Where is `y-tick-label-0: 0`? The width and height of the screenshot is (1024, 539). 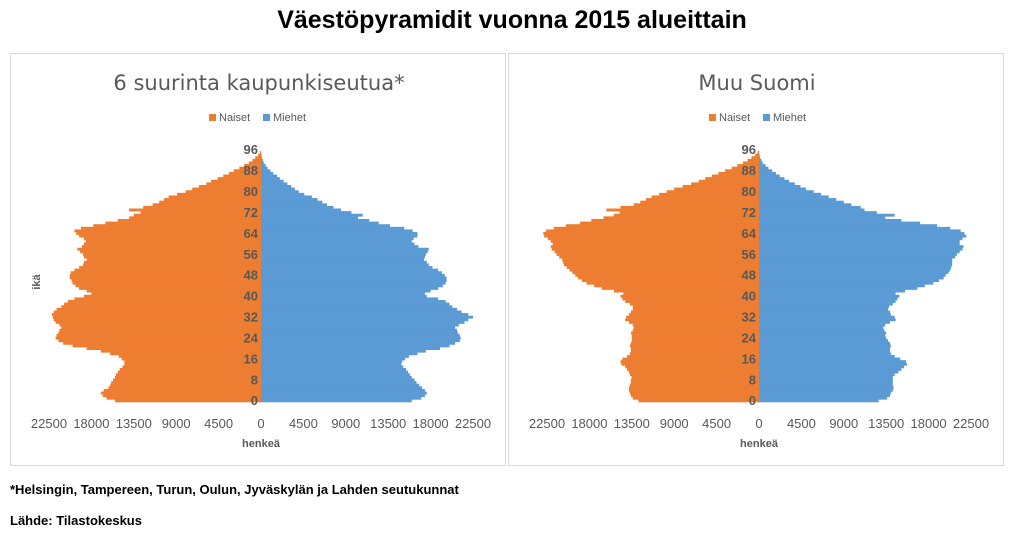 y-tick-label-0: 0 is located at coordinates (254, 400).